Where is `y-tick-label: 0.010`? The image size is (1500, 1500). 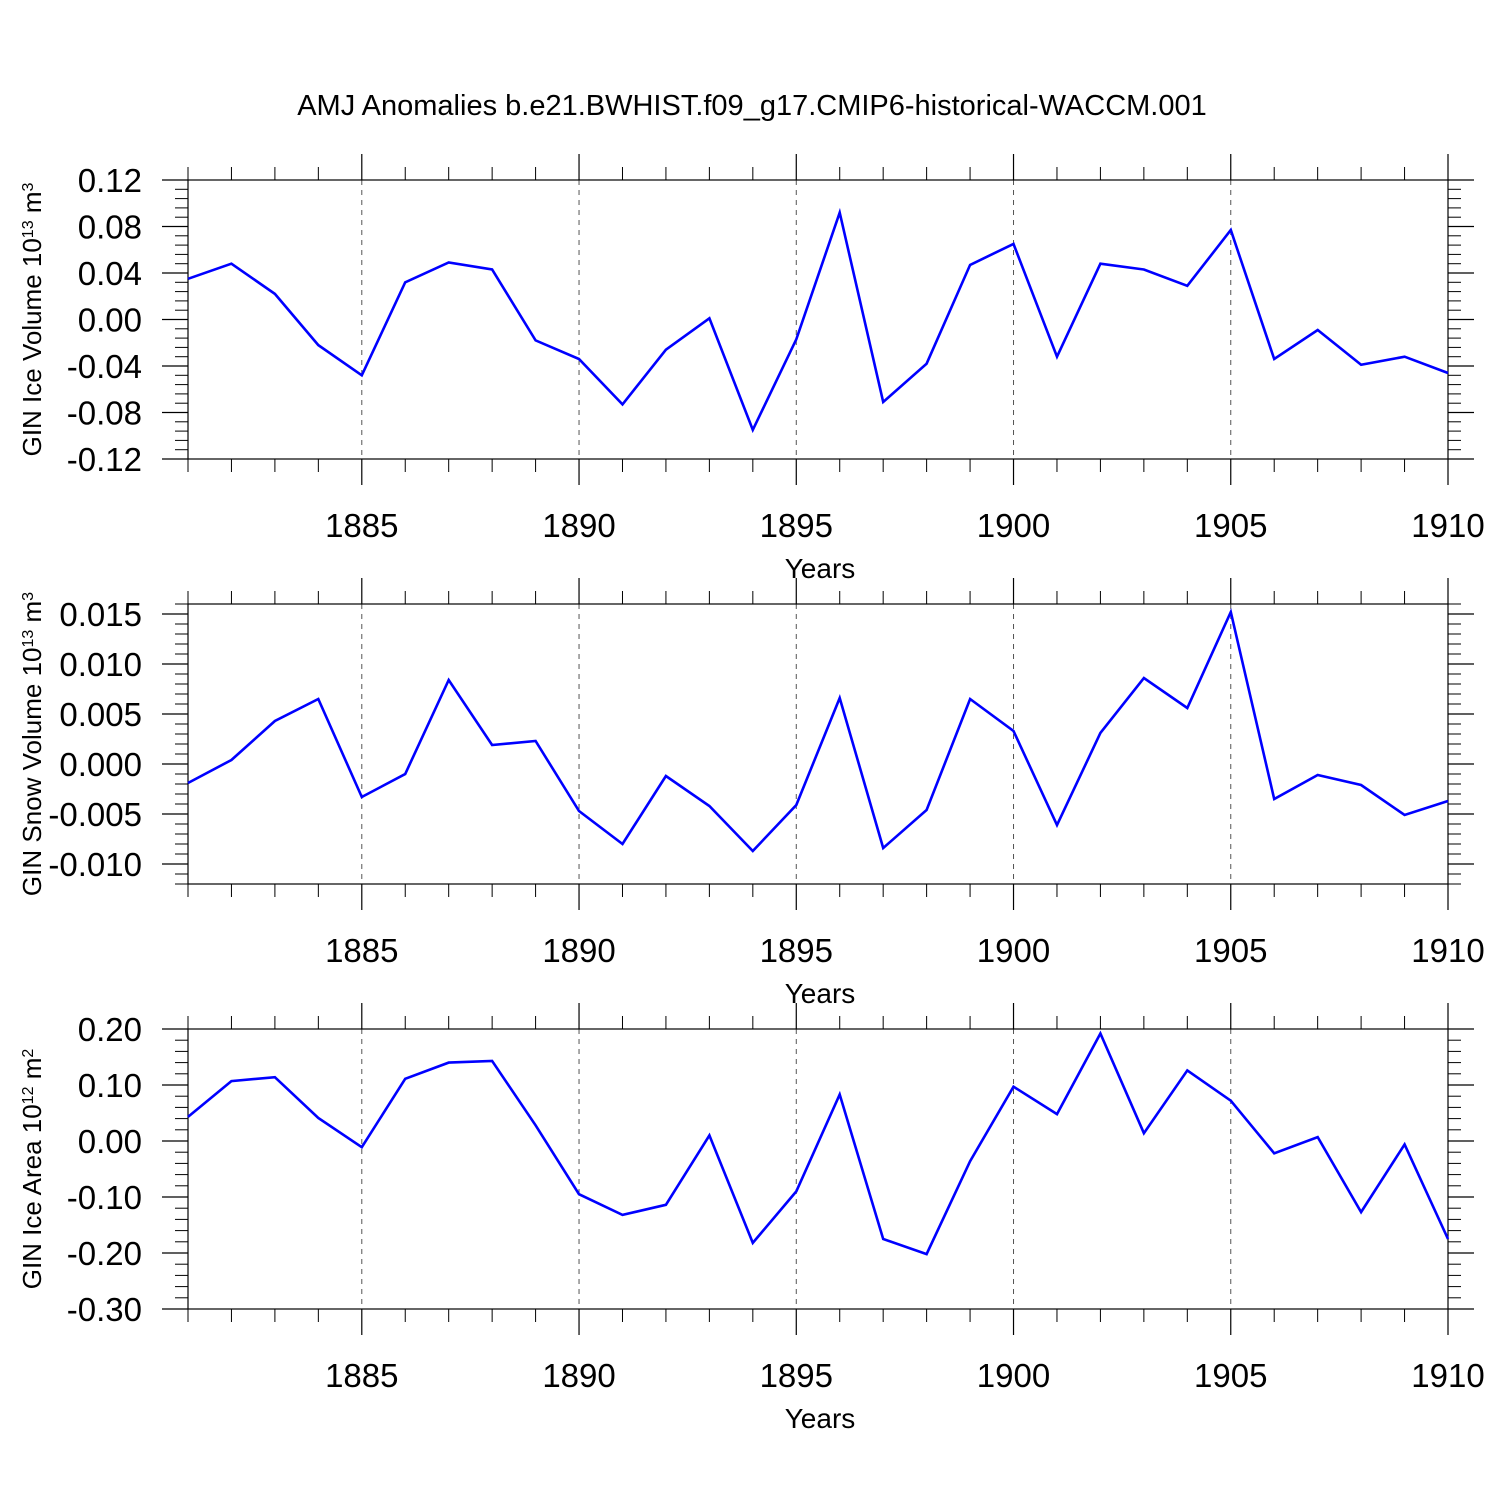 y-tick-label: 0.010 is located at coordinates (100, 664).